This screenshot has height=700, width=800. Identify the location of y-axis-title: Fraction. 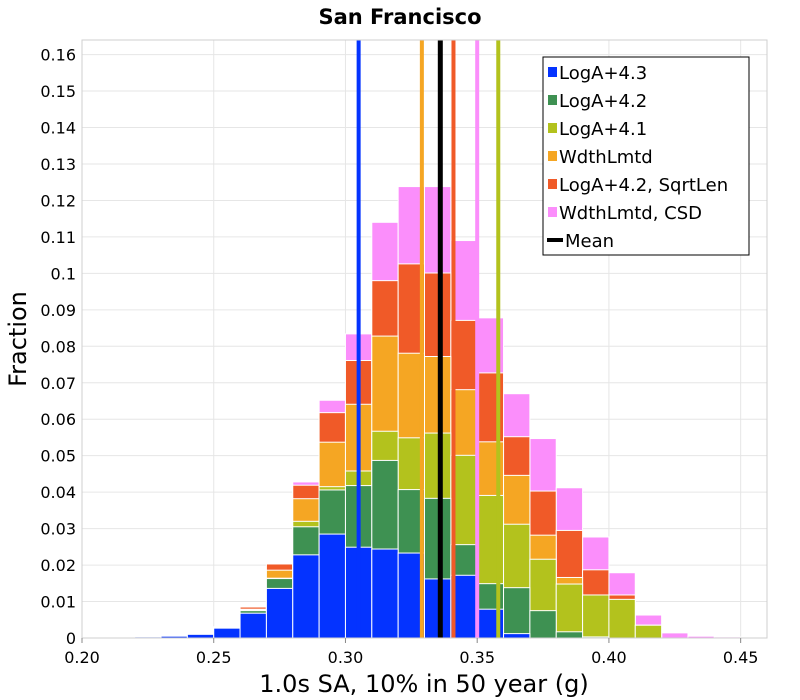
(18, 339).